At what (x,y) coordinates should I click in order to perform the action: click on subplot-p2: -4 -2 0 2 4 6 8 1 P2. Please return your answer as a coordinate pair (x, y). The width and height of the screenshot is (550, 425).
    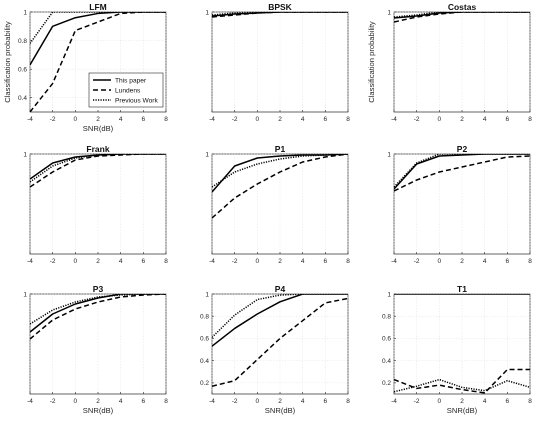
    Looking at the image, I should click on (459, 204).